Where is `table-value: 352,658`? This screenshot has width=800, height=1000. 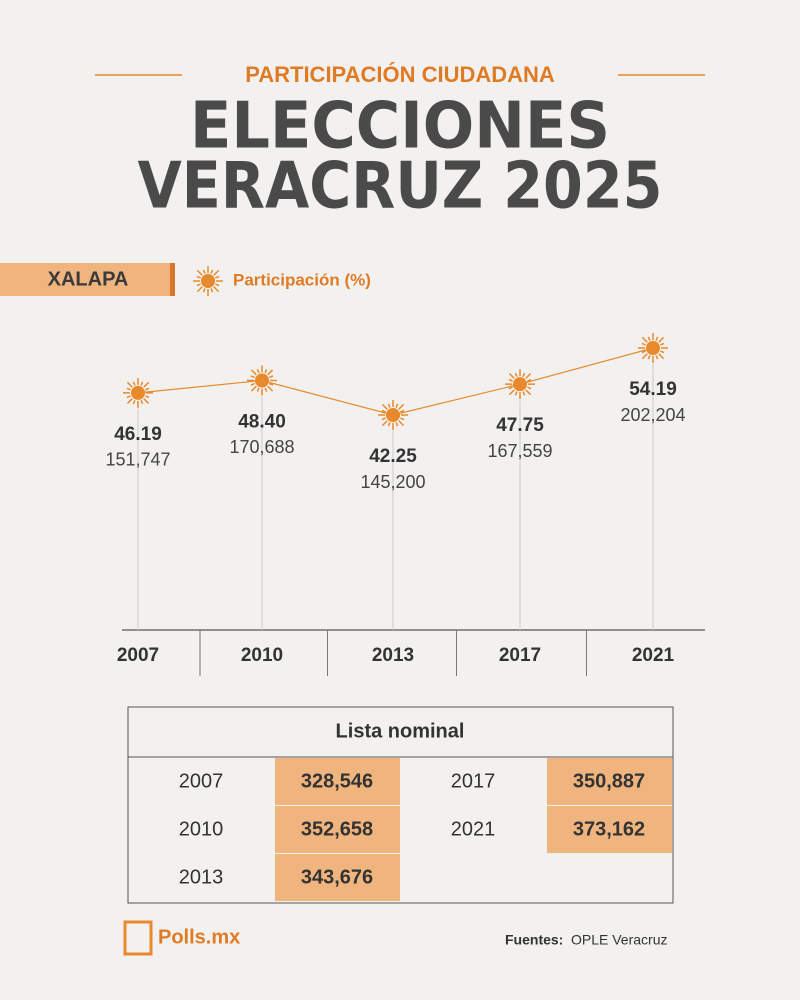
table-value: 352,658 is located at coordinates (337, 829).